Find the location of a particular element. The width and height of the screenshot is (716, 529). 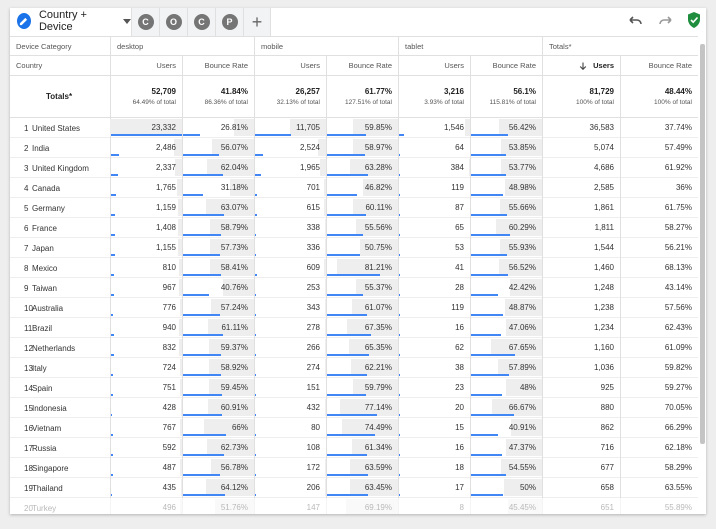

bounce-cell: 61.34% is located at coordinates (362, 448).